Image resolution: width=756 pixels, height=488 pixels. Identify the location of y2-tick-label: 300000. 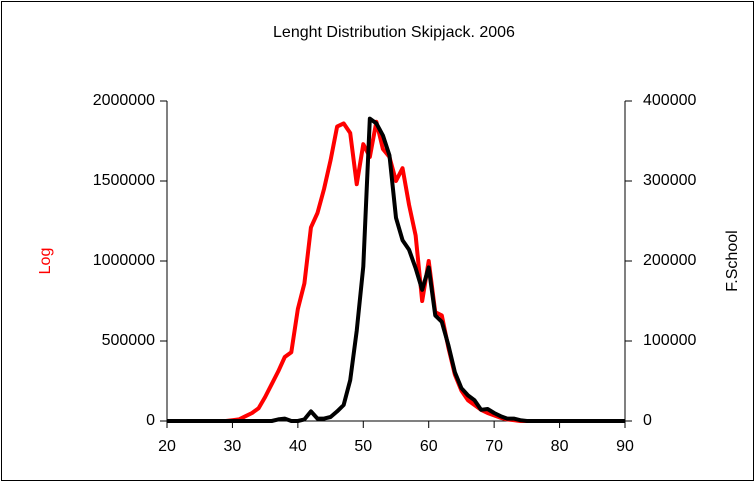
(669, 180).